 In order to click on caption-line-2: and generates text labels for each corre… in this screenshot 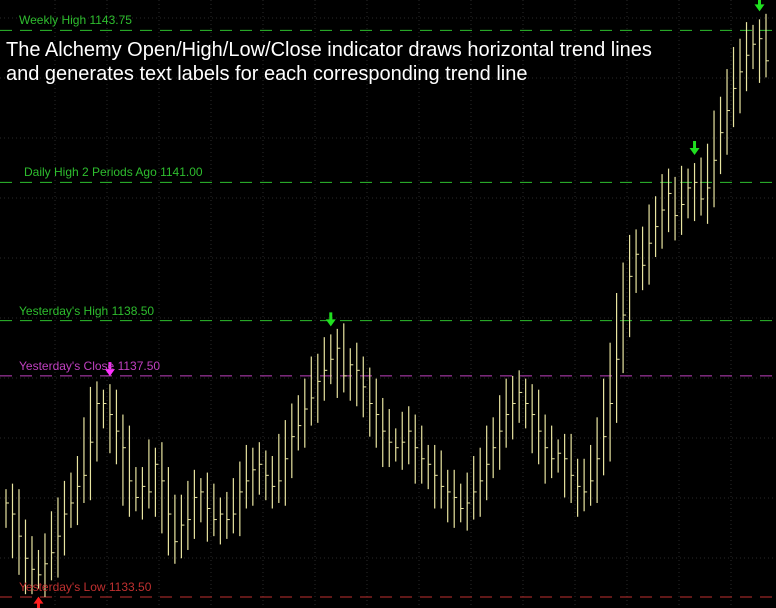, I will do `click(267, 74)`.